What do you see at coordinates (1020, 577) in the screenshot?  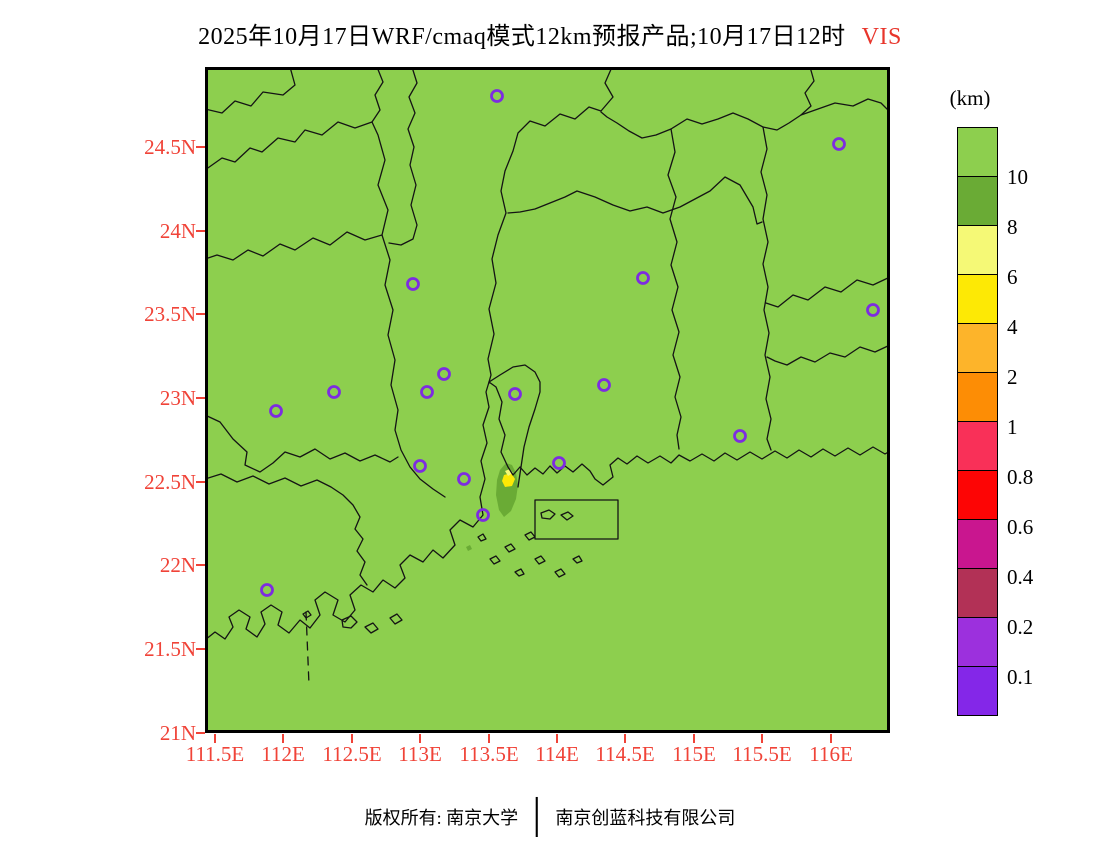 I see `colorbar-tick-label: 0.4` at bounding box center [1020, 577].